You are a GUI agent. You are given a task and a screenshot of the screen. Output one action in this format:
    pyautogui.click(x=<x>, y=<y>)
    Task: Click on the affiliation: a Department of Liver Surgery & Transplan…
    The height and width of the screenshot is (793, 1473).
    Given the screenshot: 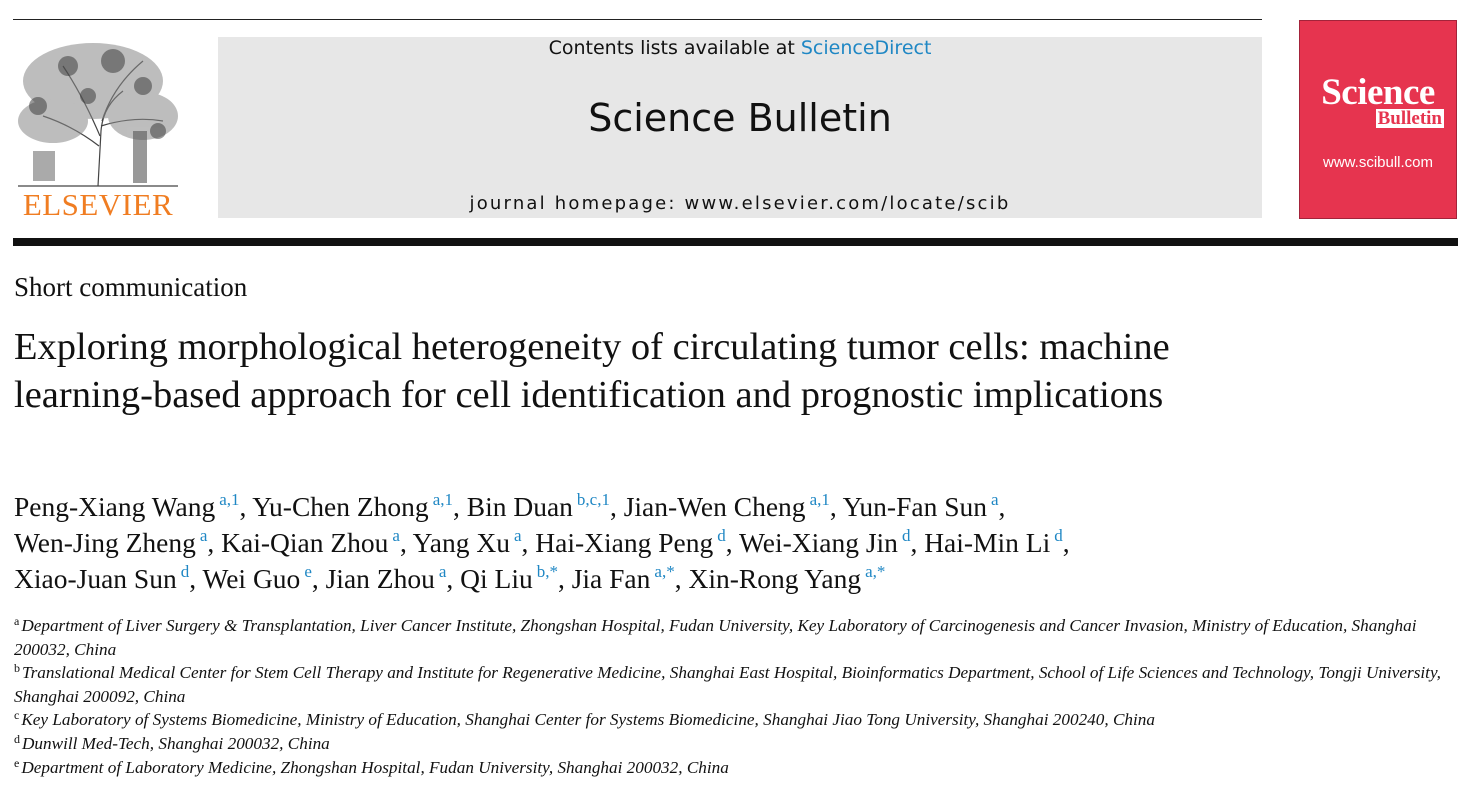 What is the action you would take?
    pyautogui.click(x=729, y=637)
    